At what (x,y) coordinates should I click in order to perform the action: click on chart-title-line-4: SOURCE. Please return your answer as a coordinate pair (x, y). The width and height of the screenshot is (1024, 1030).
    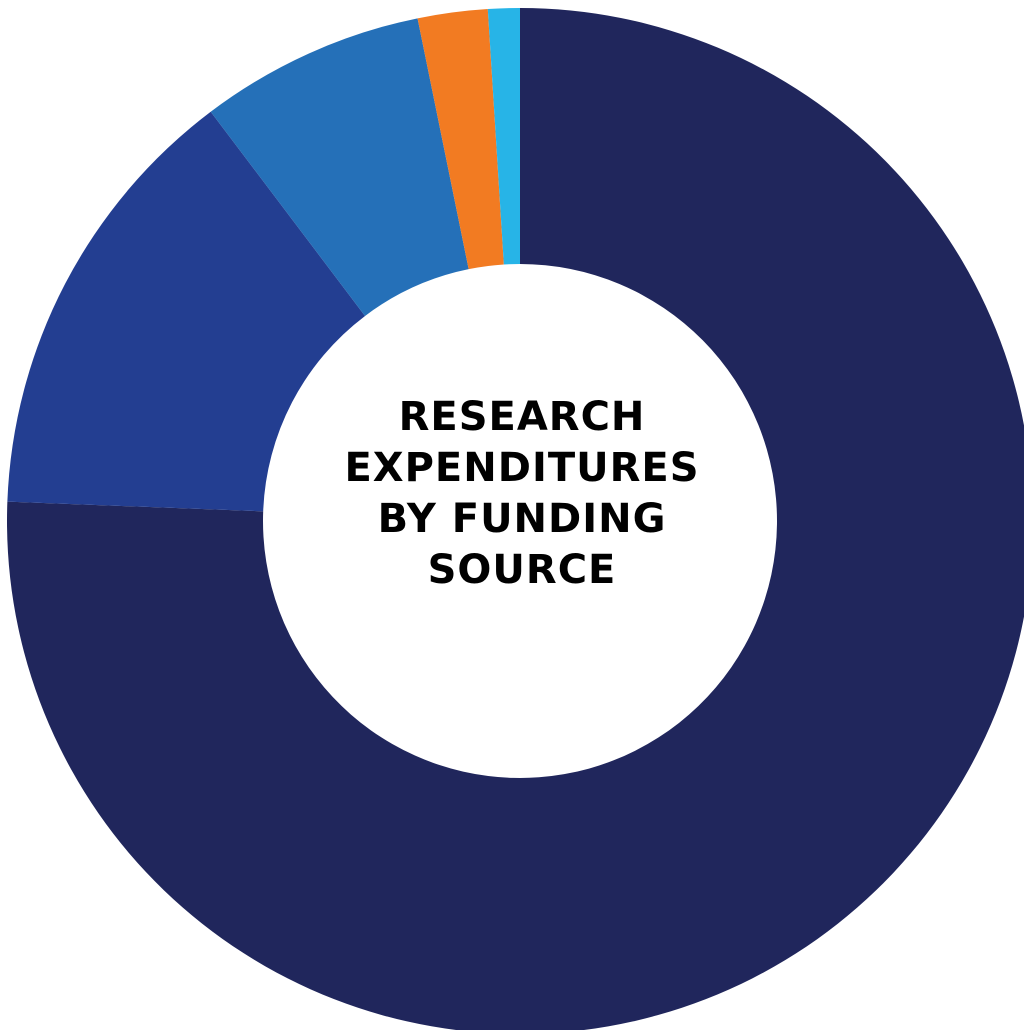
    Looking at the image, I should click on (522, 570).